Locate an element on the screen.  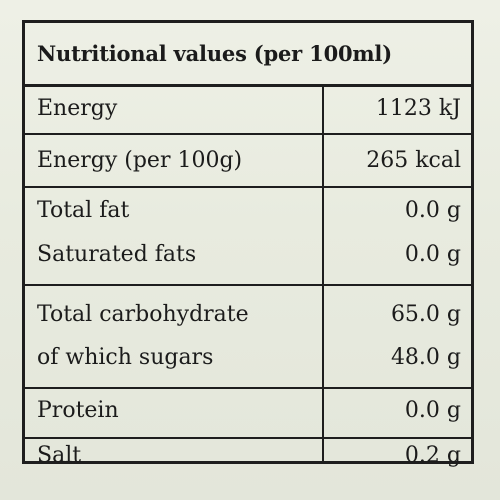
table-header-row: Nutritional values (per 100ml) is located at coordinates (248, 55).